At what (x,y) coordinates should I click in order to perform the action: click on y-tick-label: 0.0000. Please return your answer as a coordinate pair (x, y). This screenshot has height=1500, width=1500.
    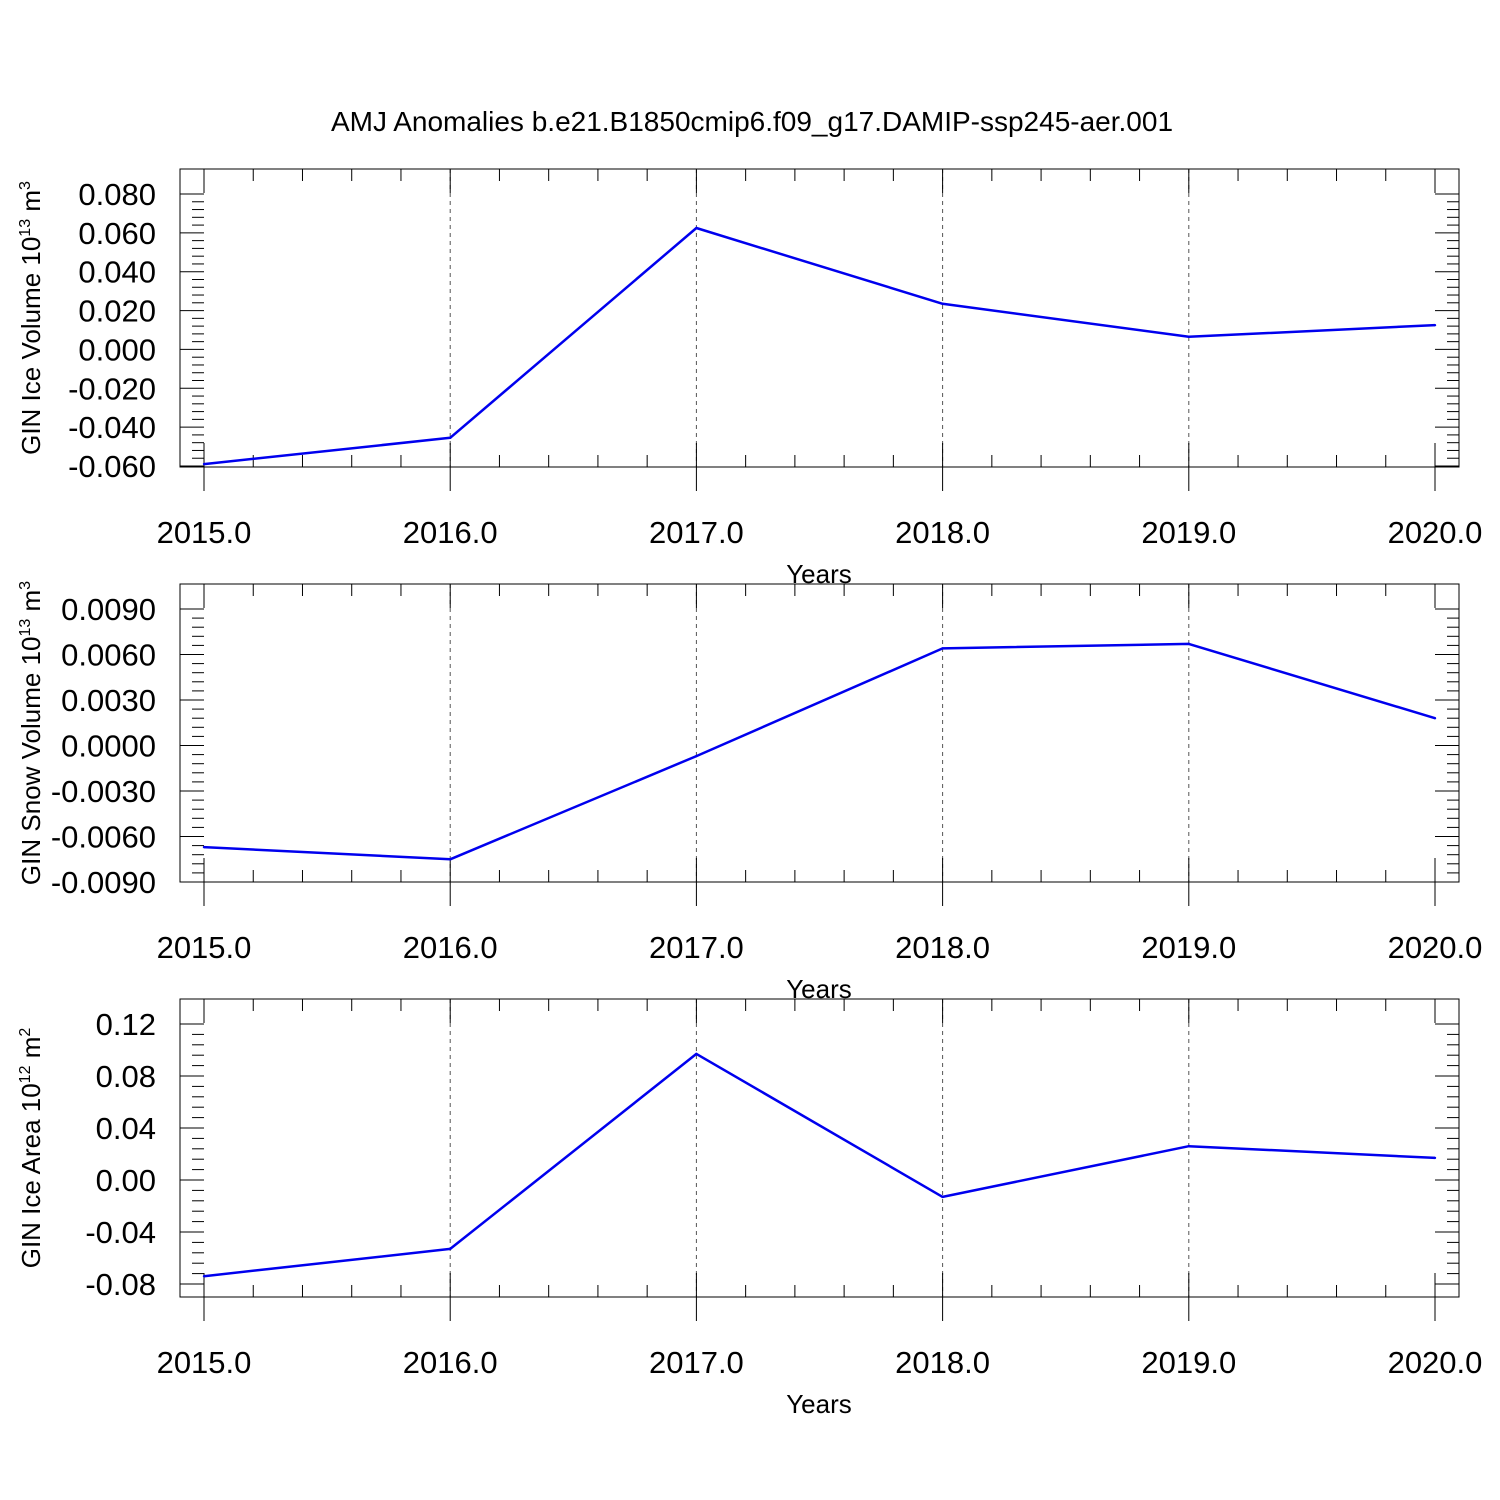
    Looking at the image, I should click on (108, 746).